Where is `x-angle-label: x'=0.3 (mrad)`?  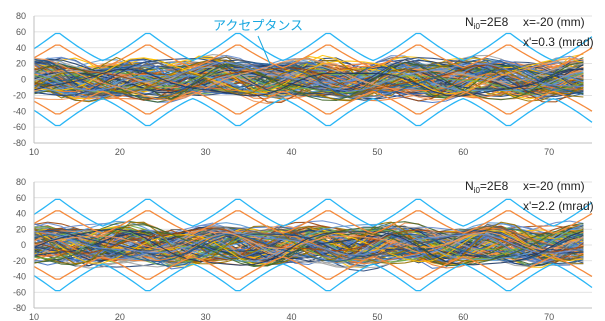 x-angle-label: x'=0.3 (mrad) is located at coordinates (558, 42).